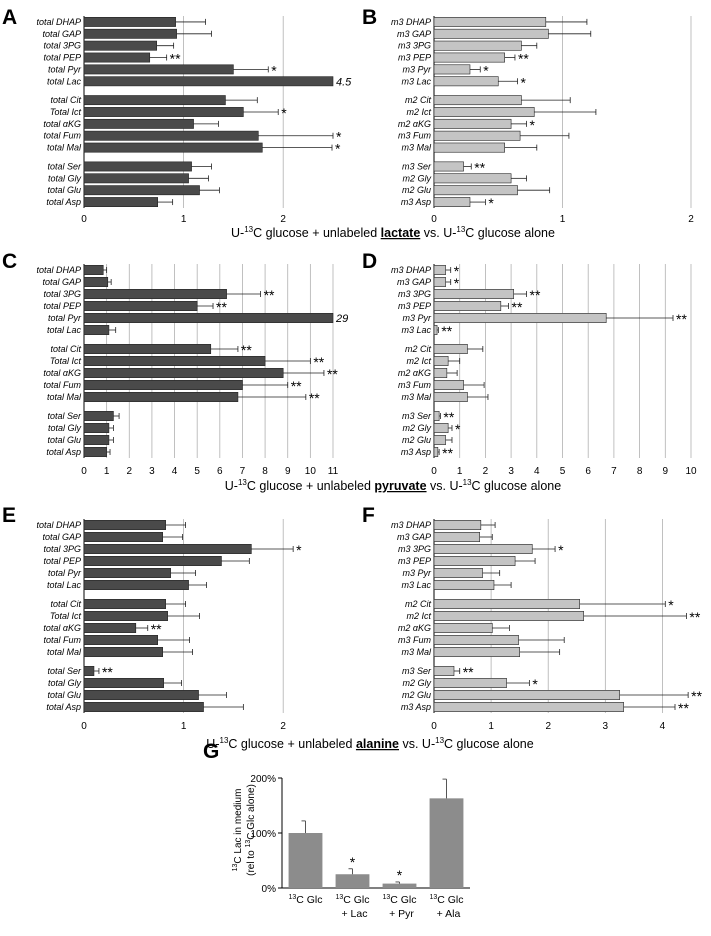 This screenshot has width=711, height=936. I want to click on panel-b-row-label: m3 Lac, so click(416, 81).